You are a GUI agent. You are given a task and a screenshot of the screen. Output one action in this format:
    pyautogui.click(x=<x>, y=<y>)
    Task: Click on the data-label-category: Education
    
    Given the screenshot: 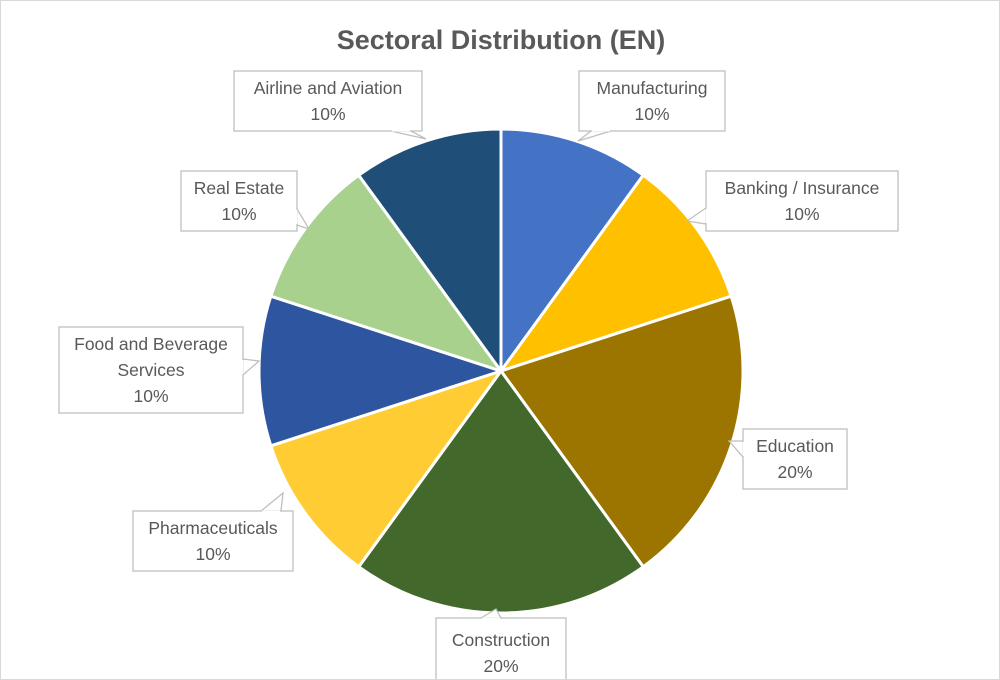 What is the action you would take?
    pyautogui.click(x=795, y=446)
    